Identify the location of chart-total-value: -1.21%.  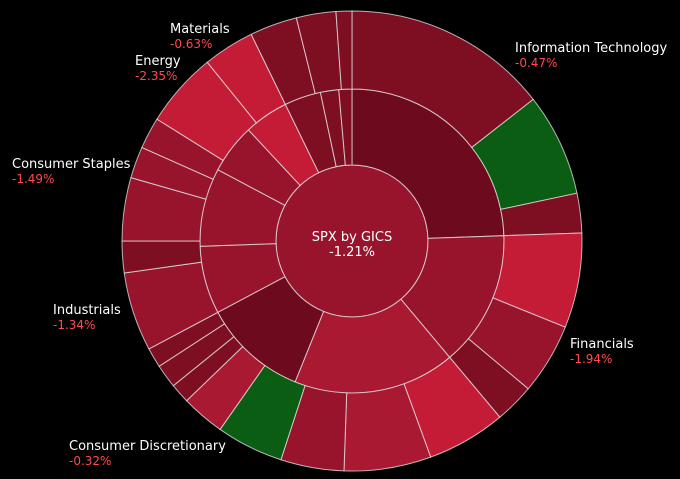
(352, 252).